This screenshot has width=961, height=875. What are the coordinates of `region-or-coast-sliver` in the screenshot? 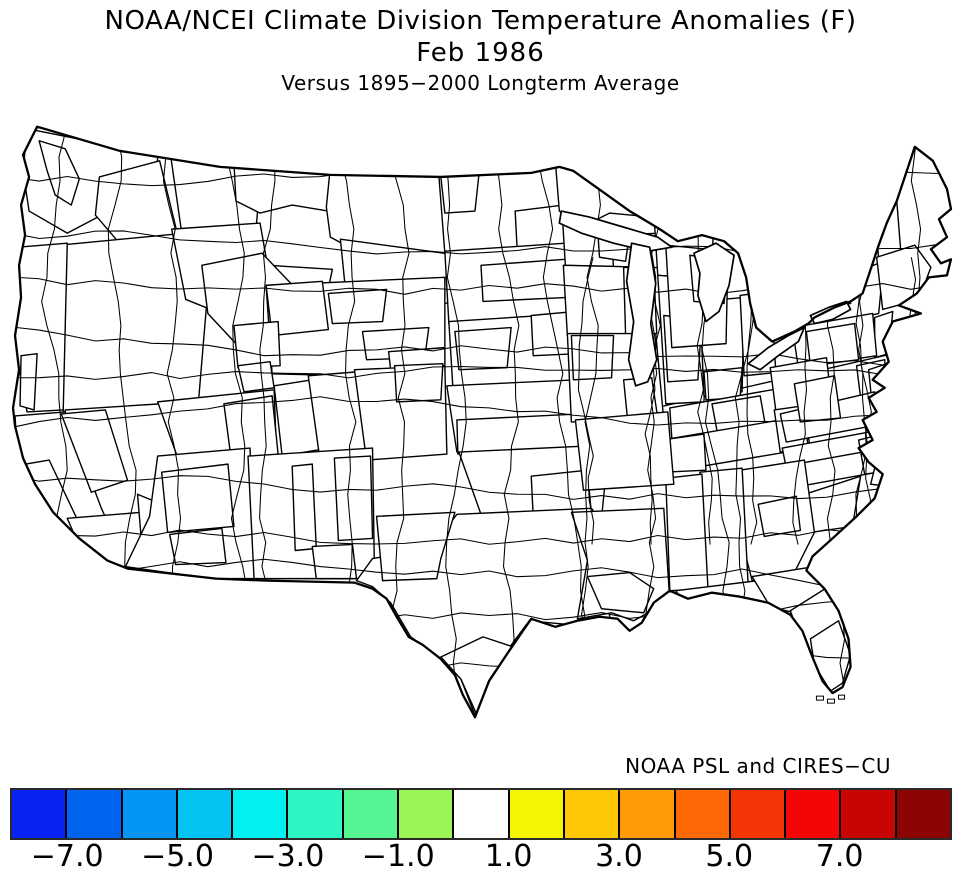 It's located at (28, 381).